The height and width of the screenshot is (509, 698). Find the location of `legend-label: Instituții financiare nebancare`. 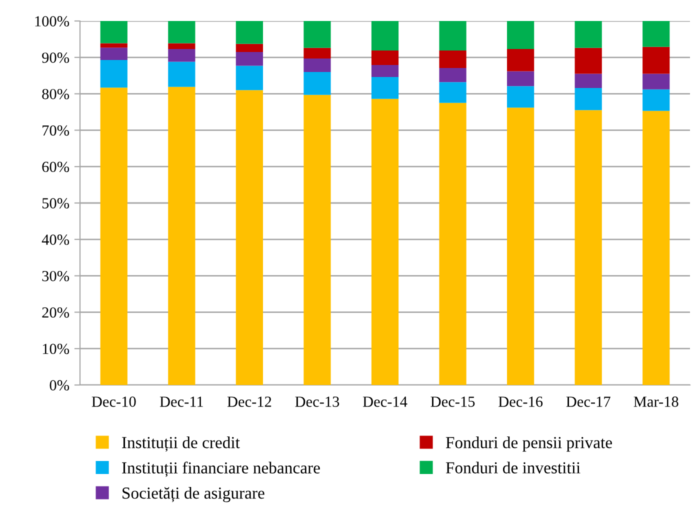

legend-label: Instituții financiare nebancare is located at coordinates (221, 469).